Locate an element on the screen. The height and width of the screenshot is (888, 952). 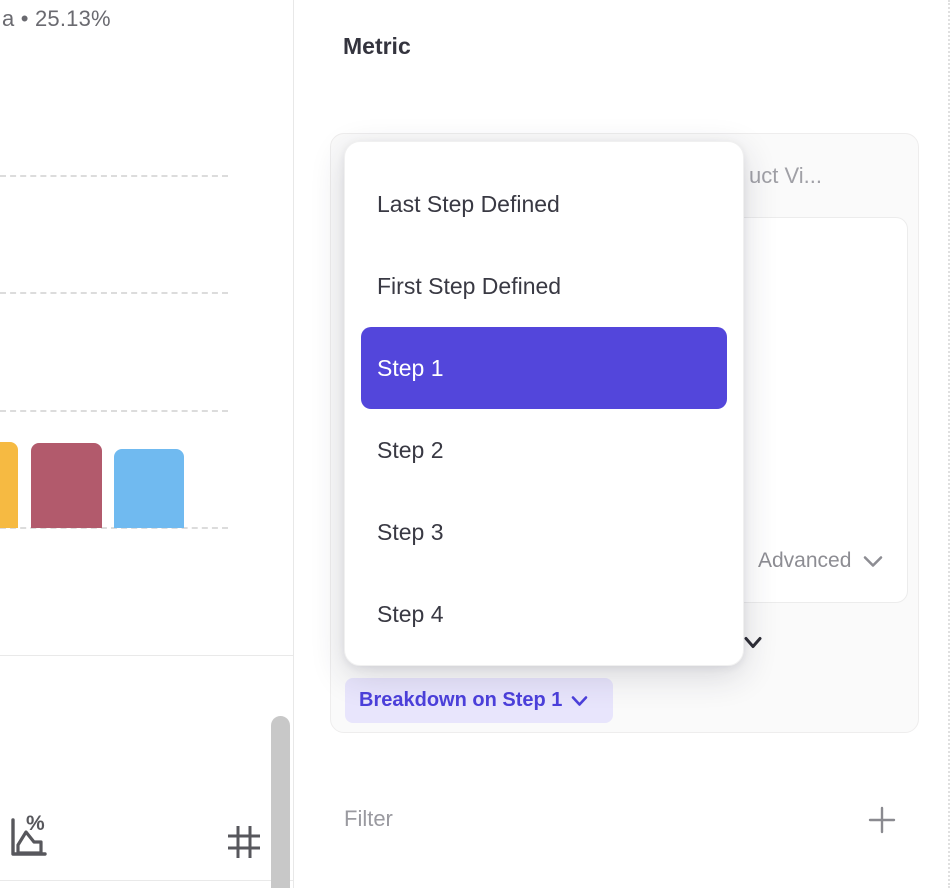
dropdown-item-step-3: Step 3 is located at coordinates (410, 531).